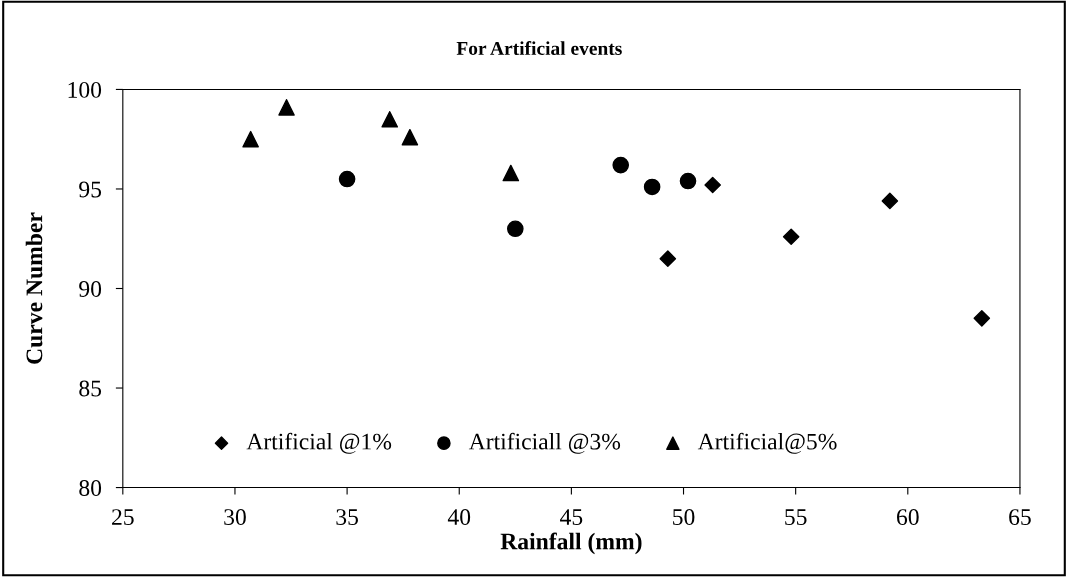 This screenshot has height=577, width=1068. I want to click on y-tick-label: 90, so click(90, 288).